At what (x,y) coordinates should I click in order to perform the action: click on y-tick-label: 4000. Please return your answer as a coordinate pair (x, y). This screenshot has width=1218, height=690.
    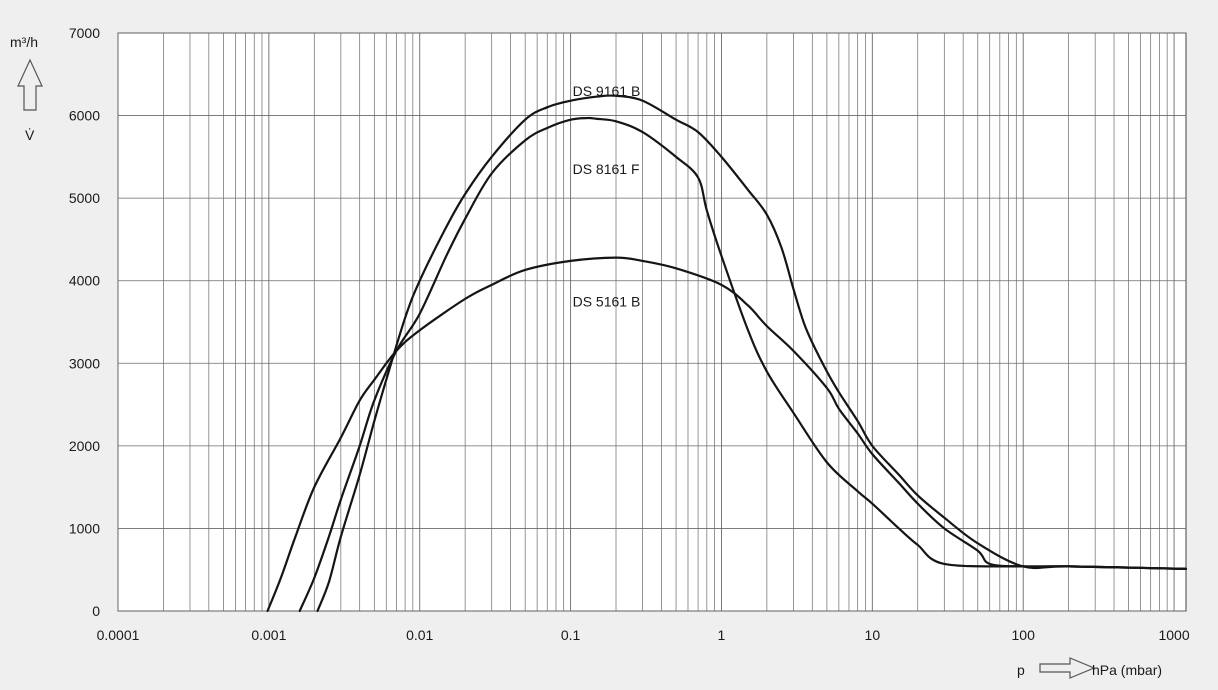
    Looking at the image, I should click on (84, 281).